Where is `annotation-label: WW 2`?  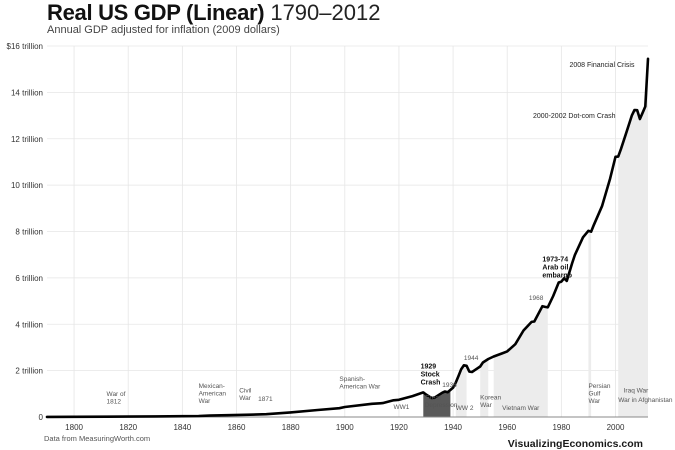
annotation-label: WW 2 is located at coordinates (465, 408).